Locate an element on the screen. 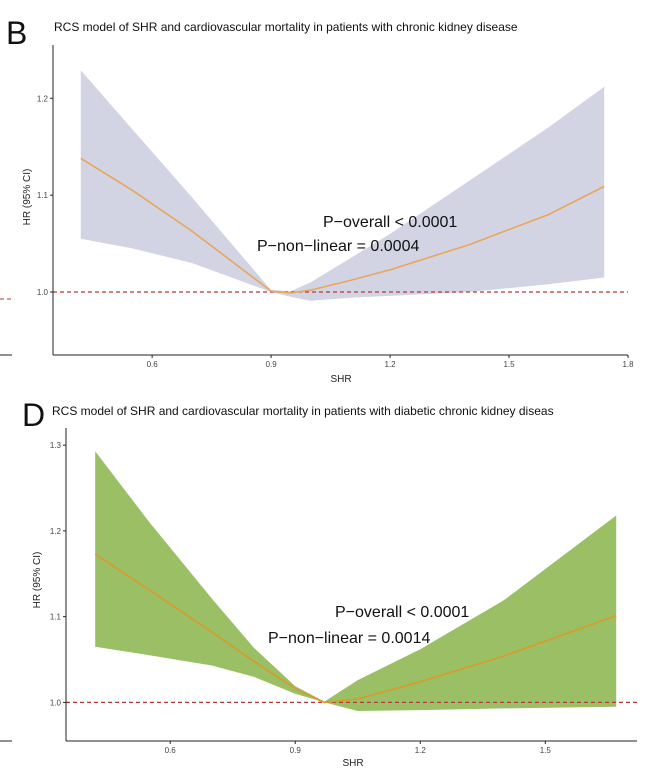 The image size is (647, 774). y-ticks: 1.0 1.1 1.2 is located at coordinates (45, 195).